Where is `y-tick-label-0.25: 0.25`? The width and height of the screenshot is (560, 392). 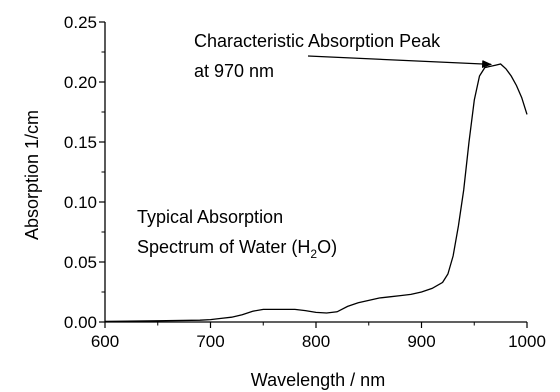 y-tick-label-0.25: 0.25 is located at coordinates (80, 22).